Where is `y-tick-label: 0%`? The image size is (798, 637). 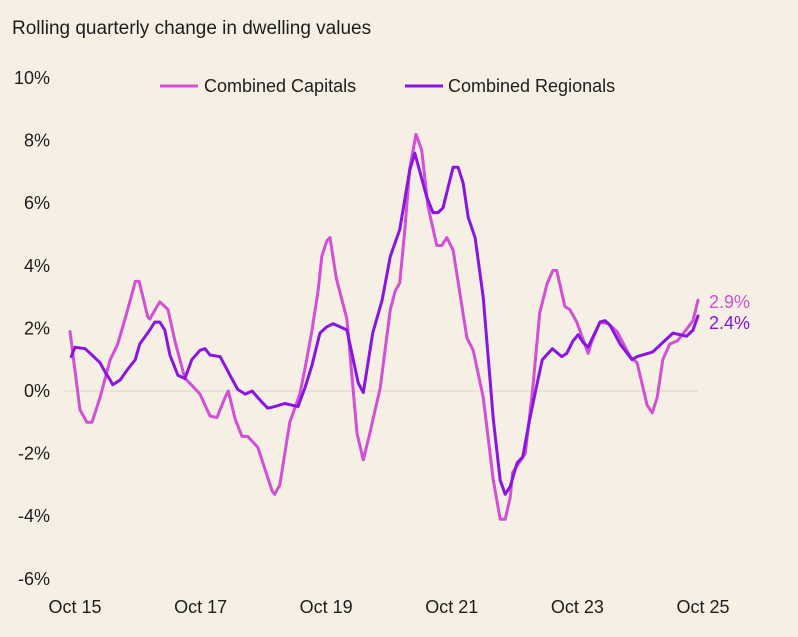
y-tick-label: 0% is located at coordinates (37, 391).